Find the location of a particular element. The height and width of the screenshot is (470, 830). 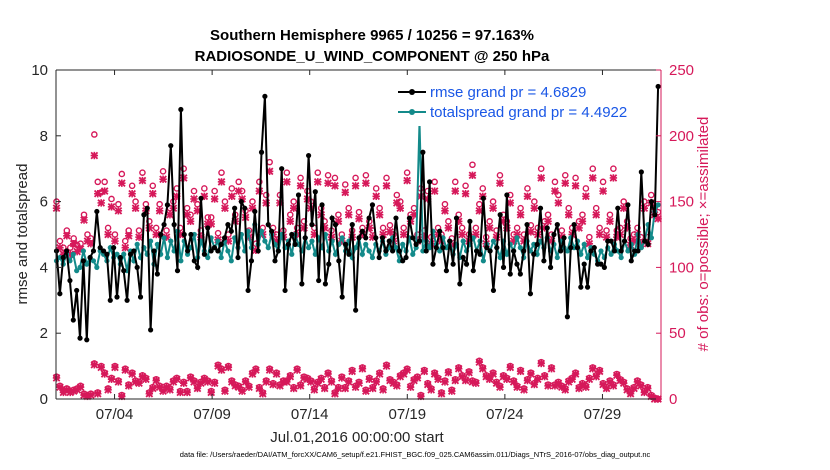

y-axis-label-right: # of obs: o=possible; ×=assimilated is located at coordinates (703, 234).